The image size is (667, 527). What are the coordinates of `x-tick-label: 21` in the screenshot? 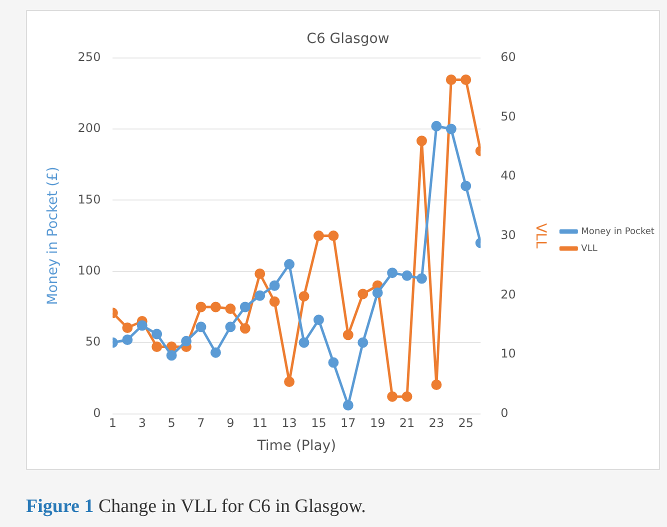 It's located at (407, 423).